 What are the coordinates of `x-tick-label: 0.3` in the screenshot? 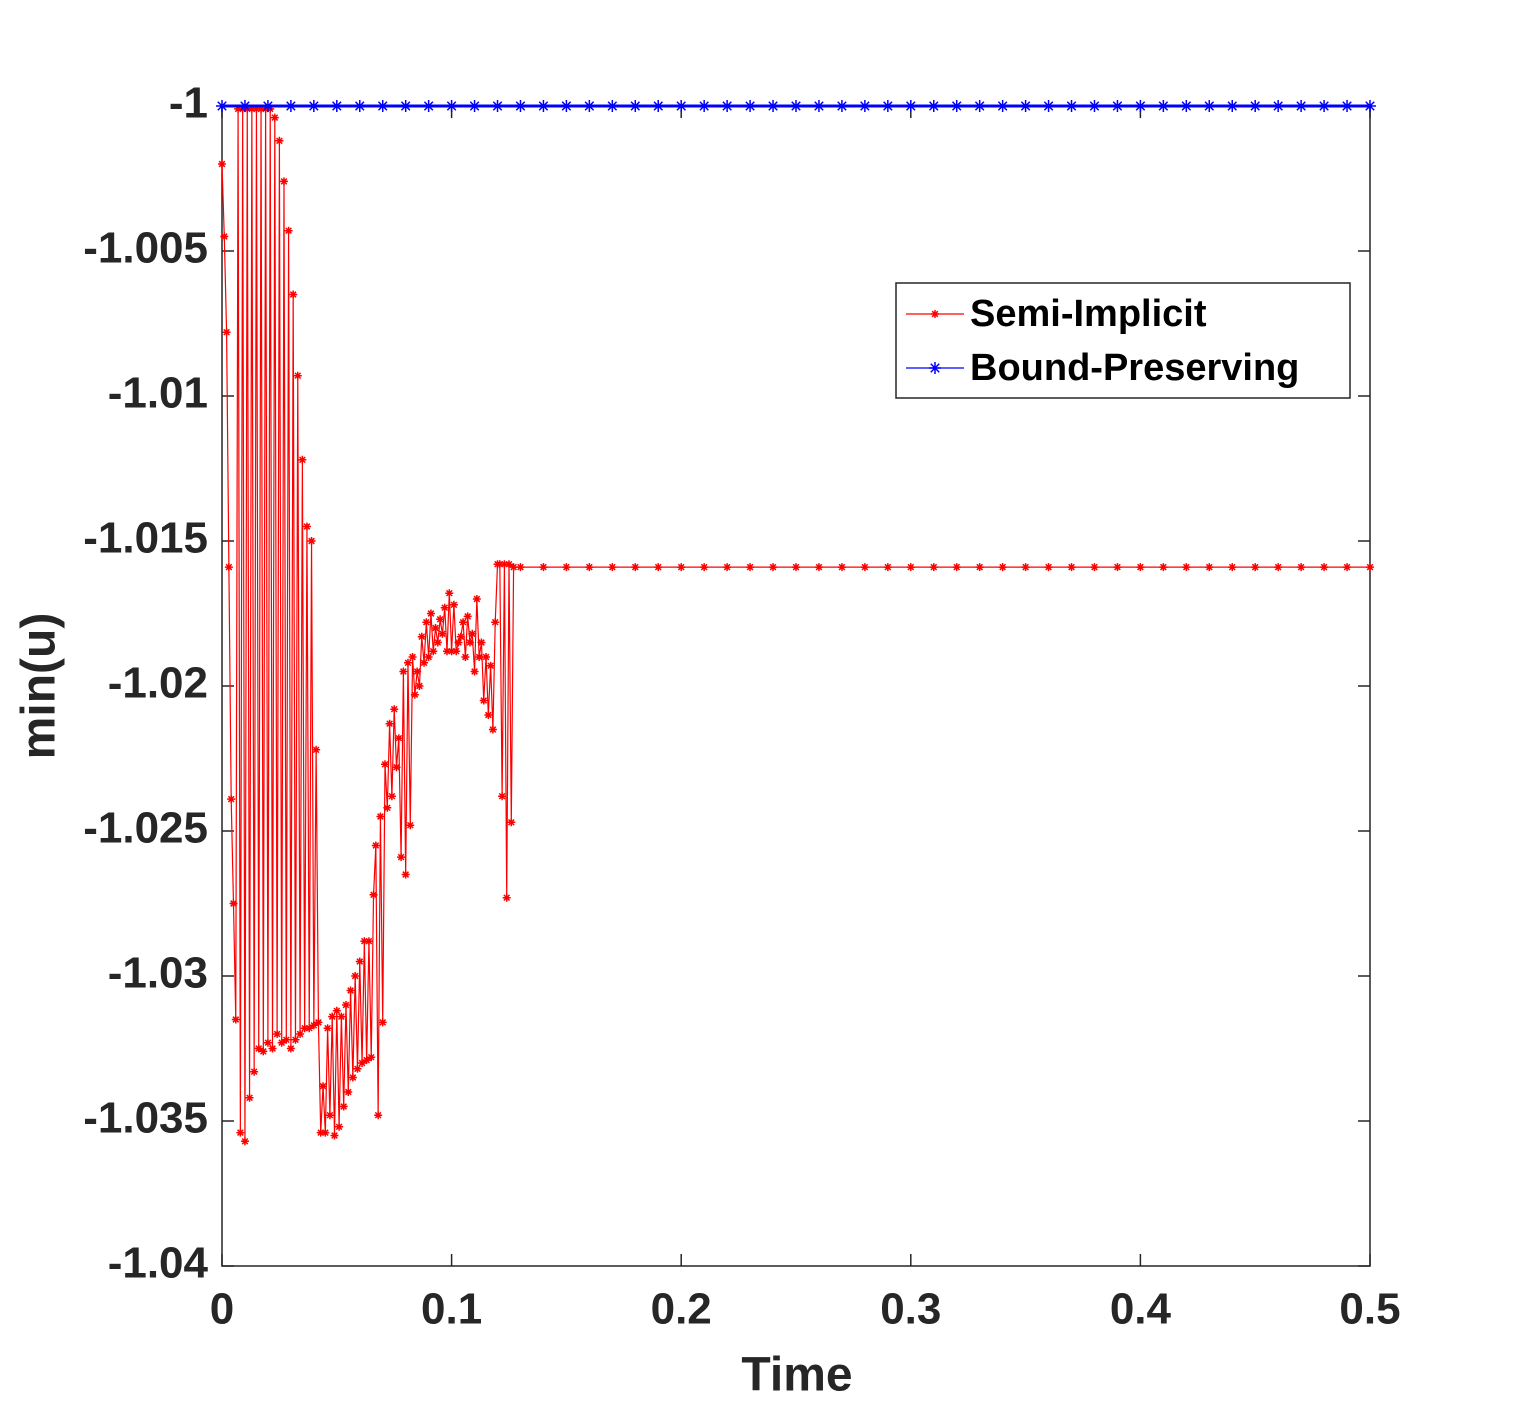 It's located at (910, 1309).